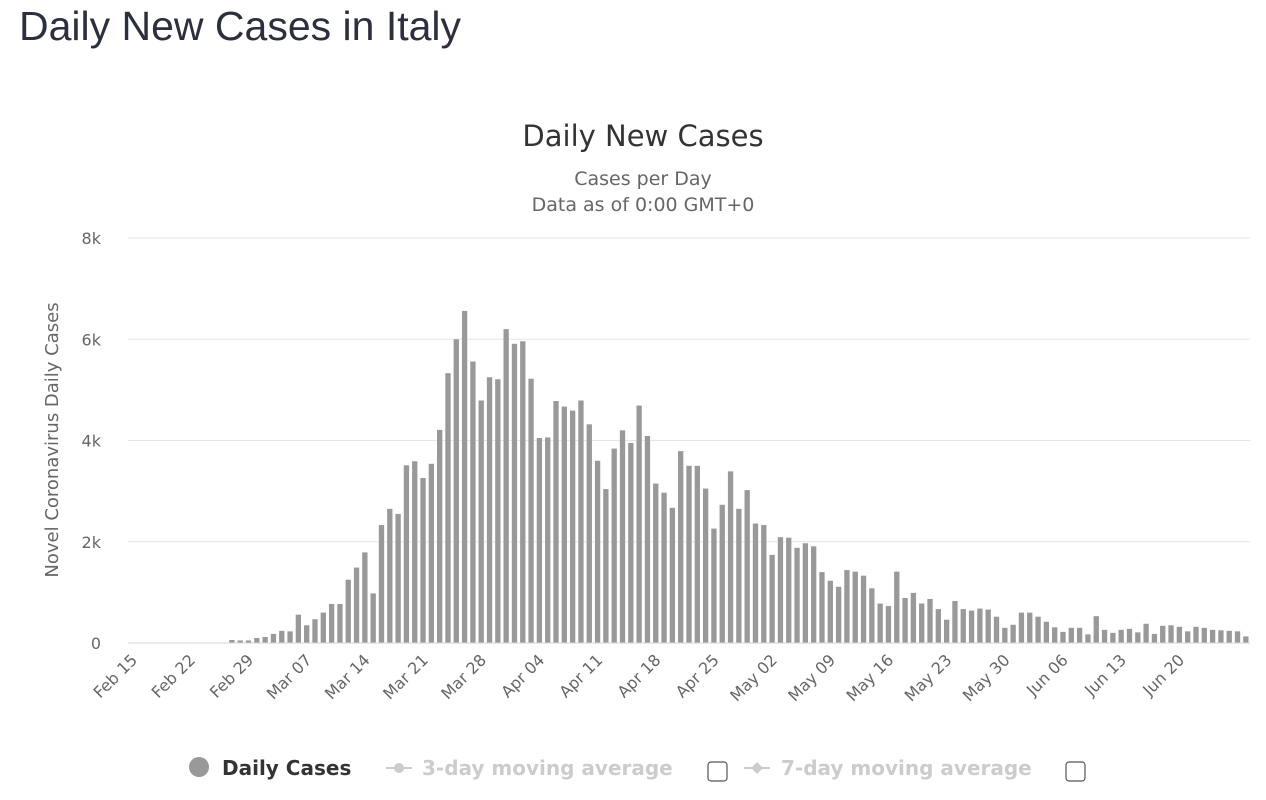 Image resolution: width=1266 pixels, height=800 pixels. Describe the element at coordinates (270, 768) in the screenshot. I see `legend-item-daily-cases: Daily Cases` at that location.